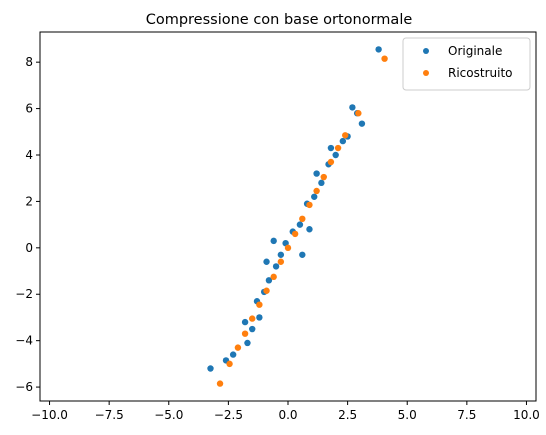 This screenshot has width=546, height=435. What do you see at coordinates (228, 415) in the screenshot?
I see `x-tick-label-3: −2.5` at bounding box center [228, 415].